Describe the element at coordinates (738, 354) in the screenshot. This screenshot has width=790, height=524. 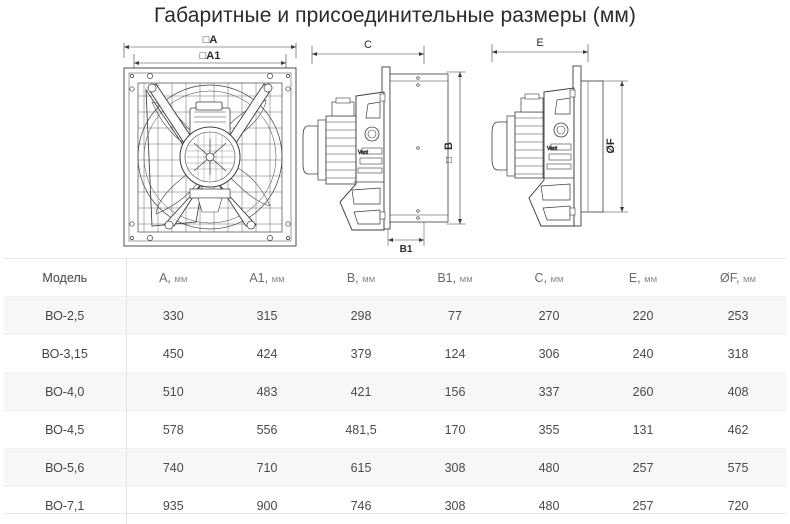
I see `cell-f: 318` at that location.